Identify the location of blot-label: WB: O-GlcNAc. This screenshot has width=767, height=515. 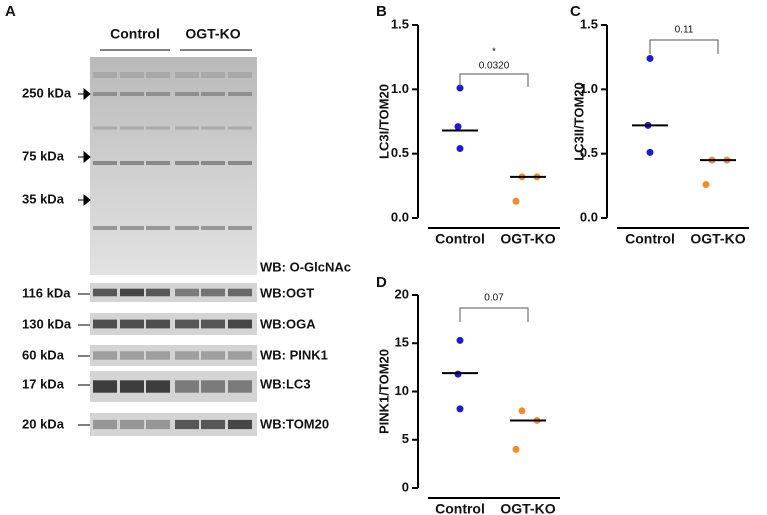
(305, 266).